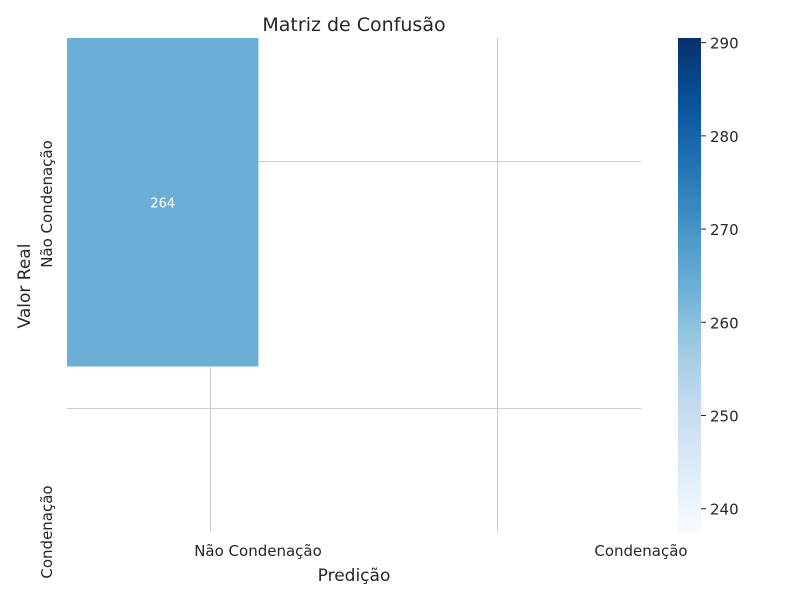 Image resolution: width=800 pixels, height=600 pixels. What do you see at coordinates (724, 44) in the screenshot?
I see `colorbar-tick-label: 290` at bounding box center [724, 44].